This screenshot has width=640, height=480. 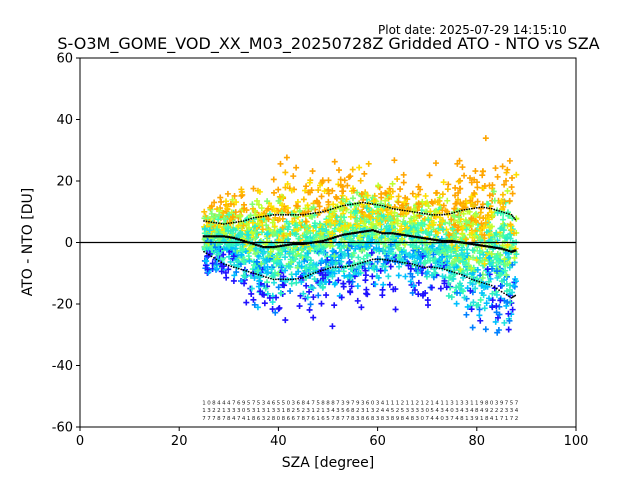 I want to click on bin-count-label: 0, so click(x=289, y=403).